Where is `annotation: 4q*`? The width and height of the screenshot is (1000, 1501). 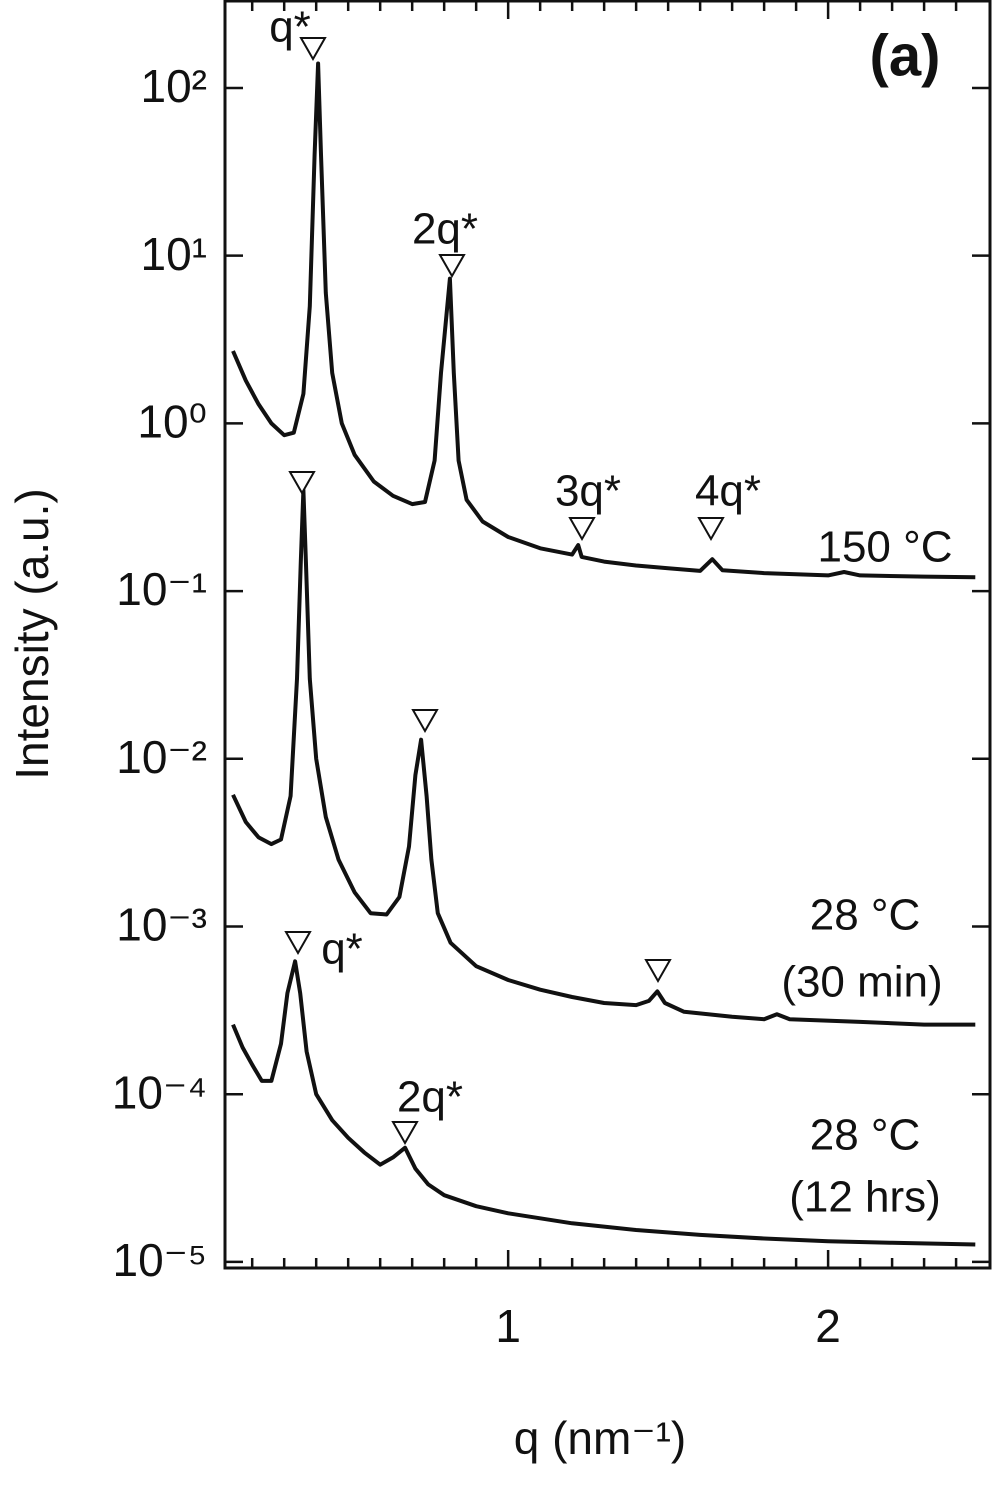
annotation: 4q* is located at coordinates (728, 491).